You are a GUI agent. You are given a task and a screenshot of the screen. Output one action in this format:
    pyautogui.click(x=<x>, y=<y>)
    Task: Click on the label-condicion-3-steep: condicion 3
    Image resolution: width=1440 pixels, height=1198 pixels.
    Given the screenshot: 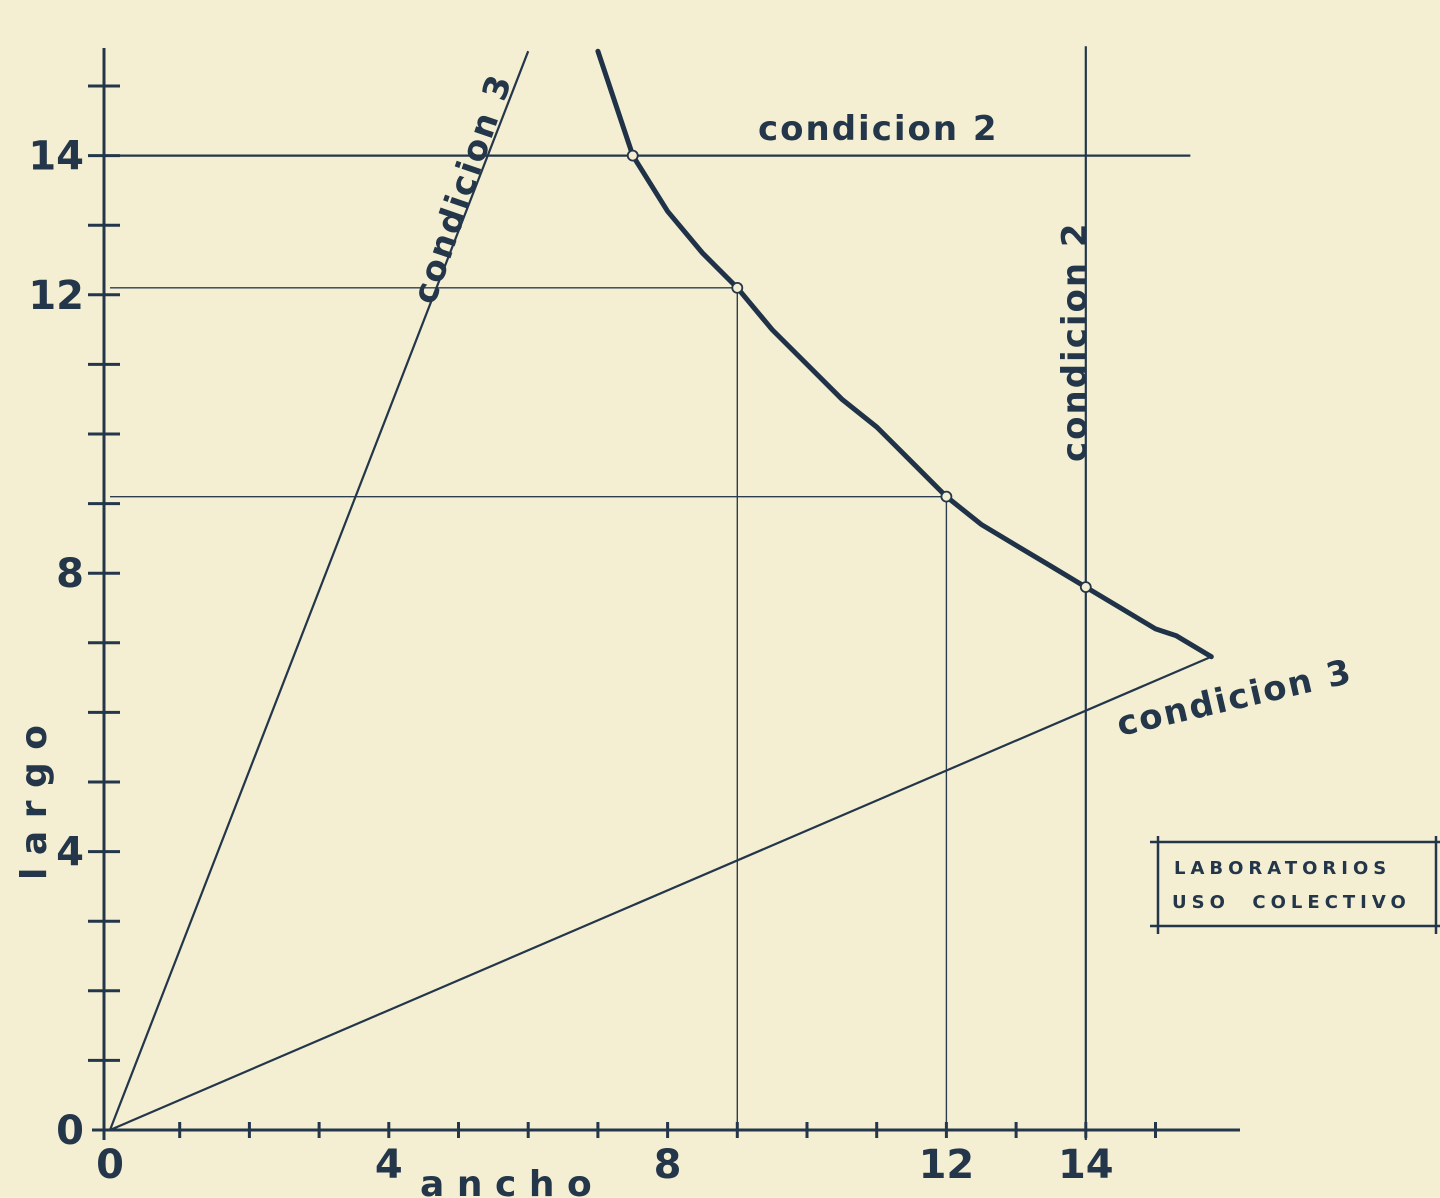 What is the action you would take?
    pyautogui.click(x=463, y=188)
    